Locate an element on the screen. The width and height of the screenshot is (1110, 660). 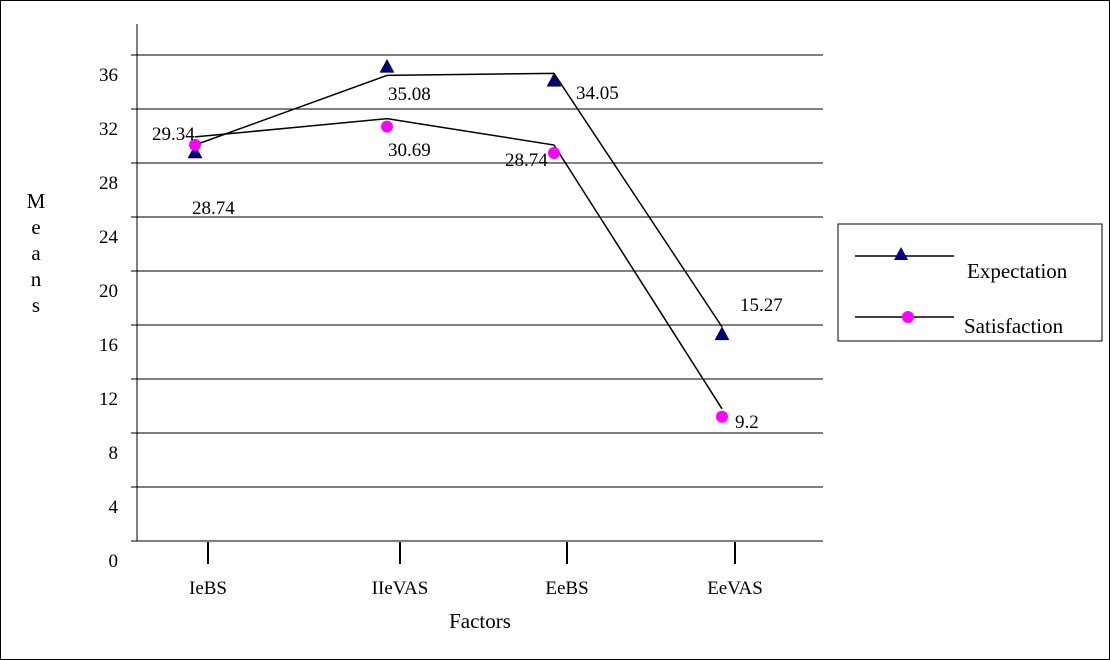
x-tick-label: EeVAS is located at coordinates (735, 588).